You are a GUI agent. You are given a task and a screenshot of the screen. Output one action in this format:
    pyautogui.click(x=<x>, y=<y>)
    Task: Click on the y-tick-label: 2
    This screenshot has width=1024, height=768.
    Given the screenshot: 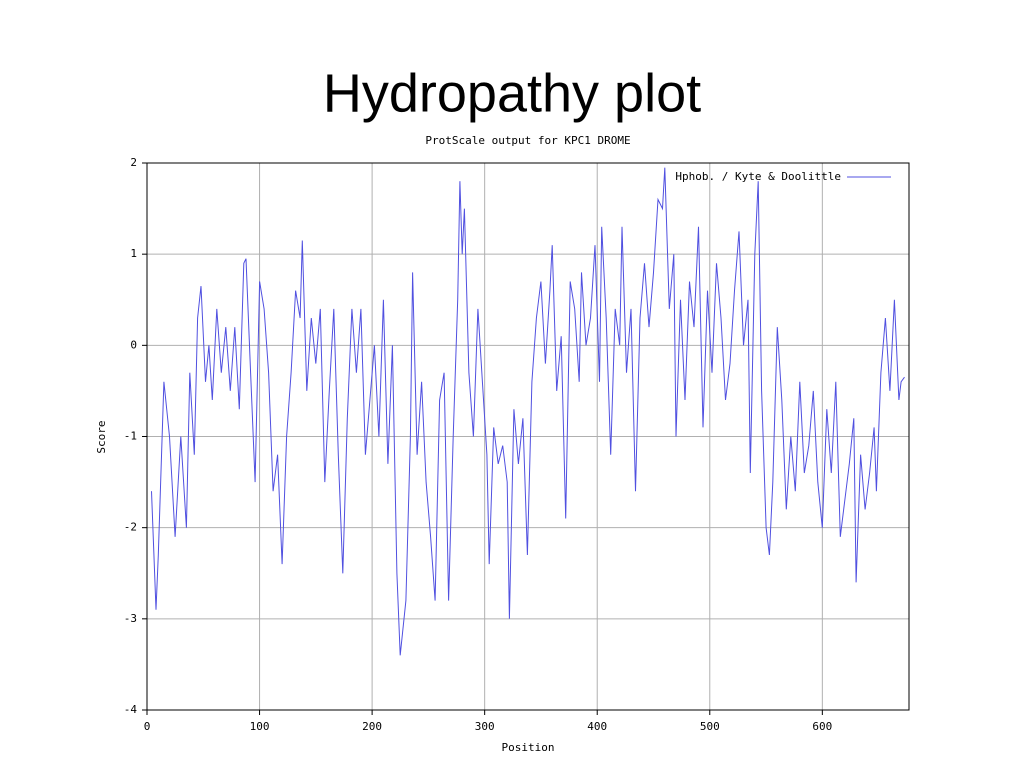 What is the action you would take?
    pyautogui.click(x=133, y=162)
    